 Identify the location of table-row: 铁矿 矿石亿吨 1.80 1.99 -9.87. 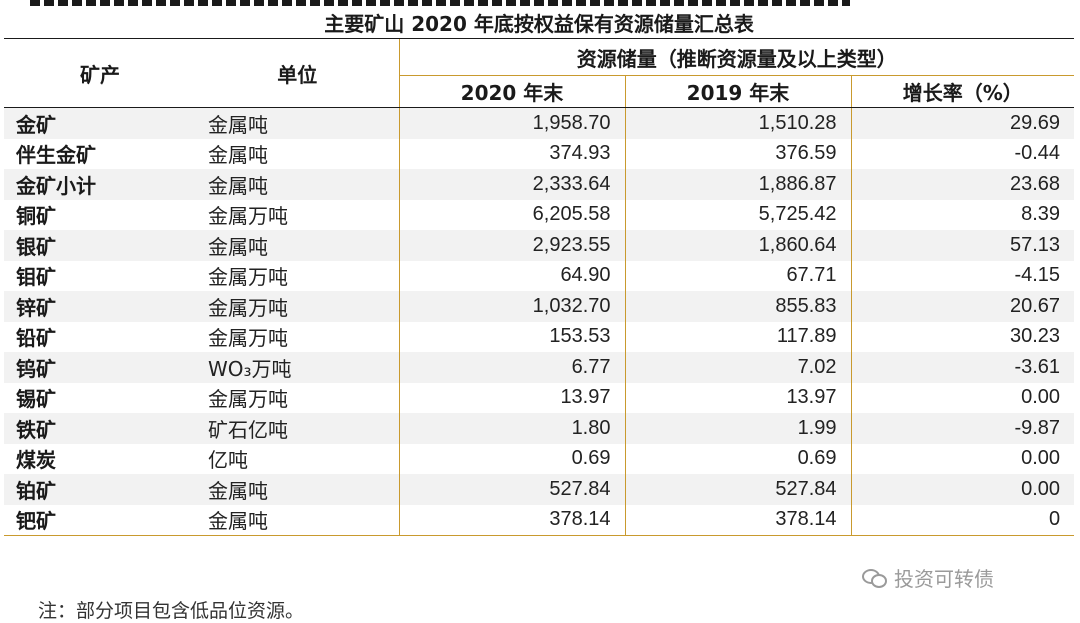
(539, 428).